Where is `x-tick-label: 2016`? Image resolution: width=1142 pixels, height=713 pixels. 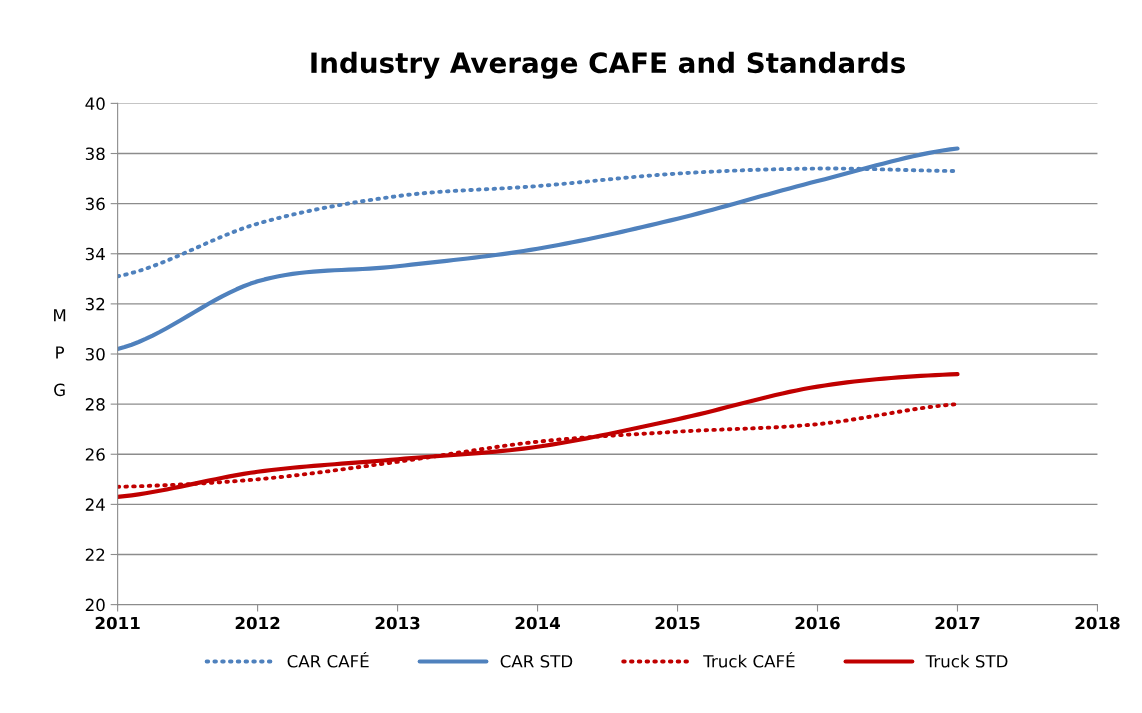
x-tick-label: 2016 is located at coordinates (817, 623).